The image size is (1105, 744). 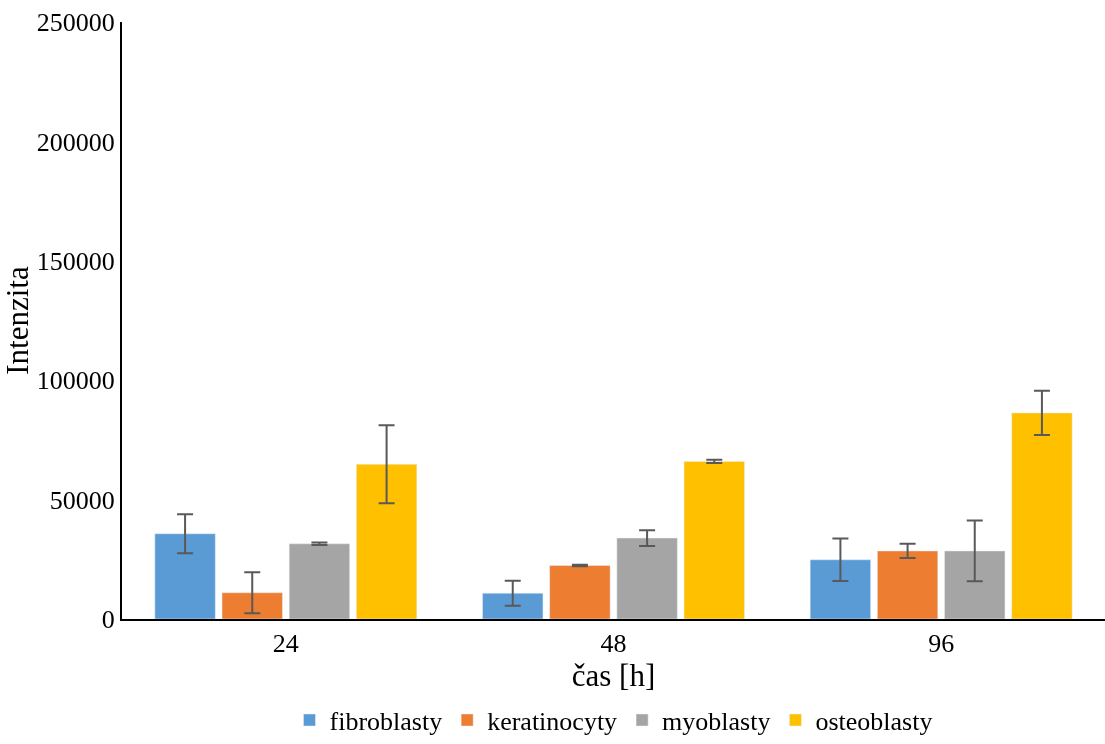 I want to click on y-tick-label: 0, so click(x=108, y=620).